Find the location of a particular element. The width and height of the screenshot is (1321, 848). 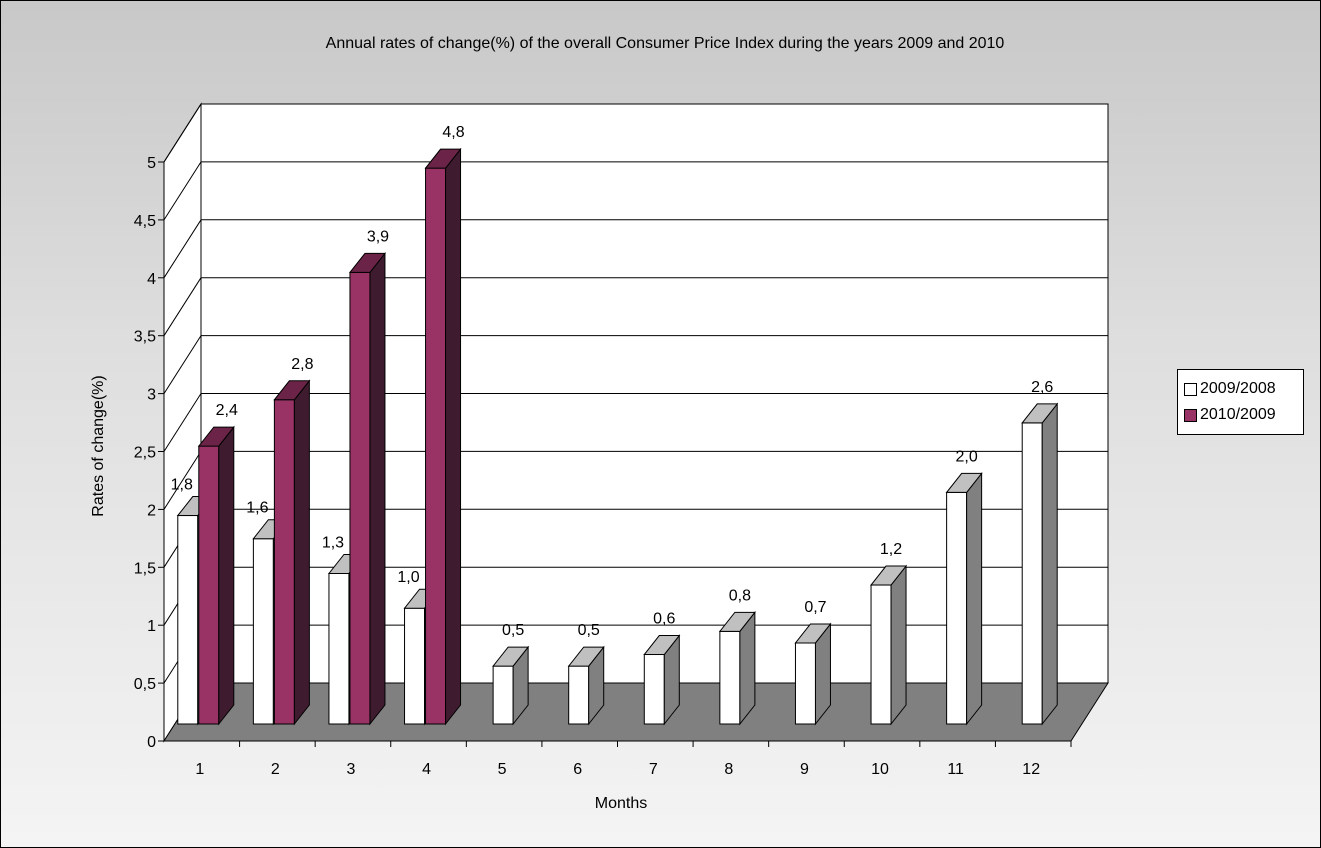

series1-data-label: 1,6 is located at coordinates (257, 508).